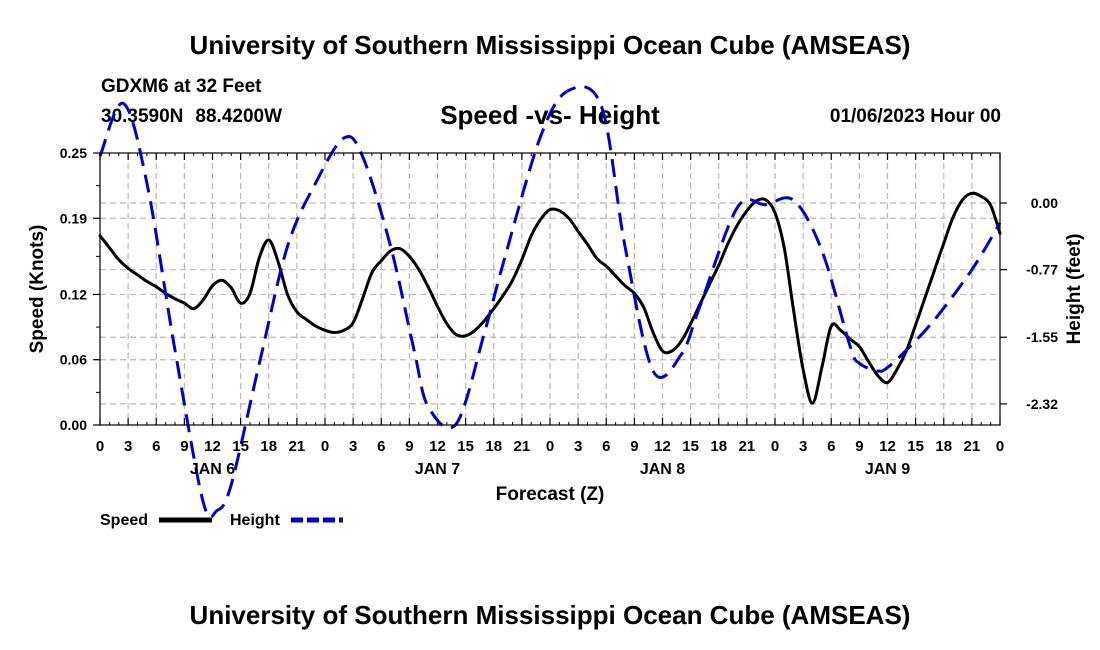  What do you see at coordinates (37, 289) in the screenshot?
I see `y-axis-title: Speed (Knots)` at bounding box center [37, 289].